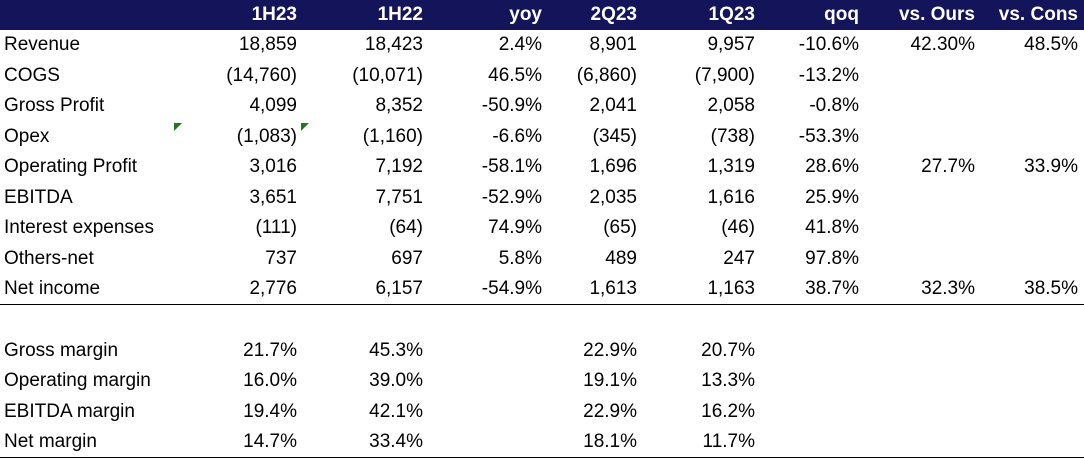 Image resolution: width=1084 pixels, height=460 pixels. What do you see at coordinates (613, 14) in the screenshot?
I see `column-header: 2Q23` at bounding box center [613, 14].